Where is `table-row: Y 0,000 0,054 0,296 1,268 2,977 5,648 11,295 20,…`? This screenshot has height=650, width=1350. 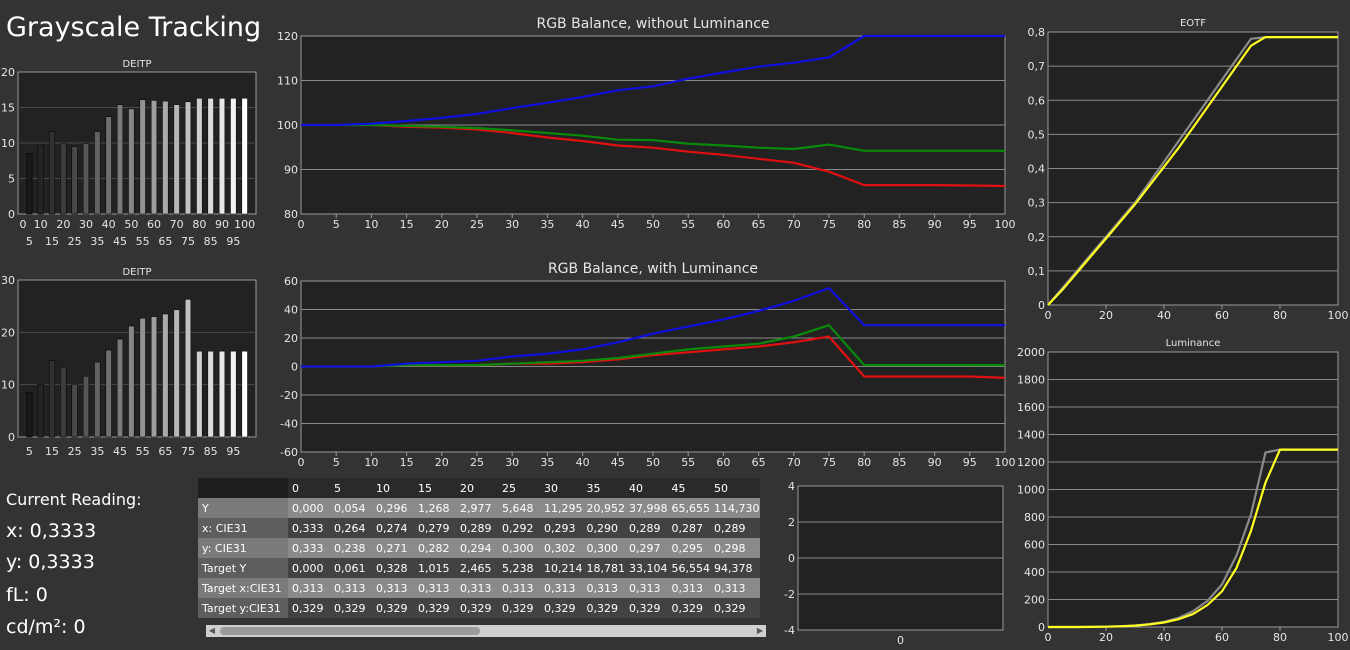 table-row: Y 0,000 0,054 0,296 1,268 2,977 5,648 11,295 20,… is located at coordinates (479, 508).